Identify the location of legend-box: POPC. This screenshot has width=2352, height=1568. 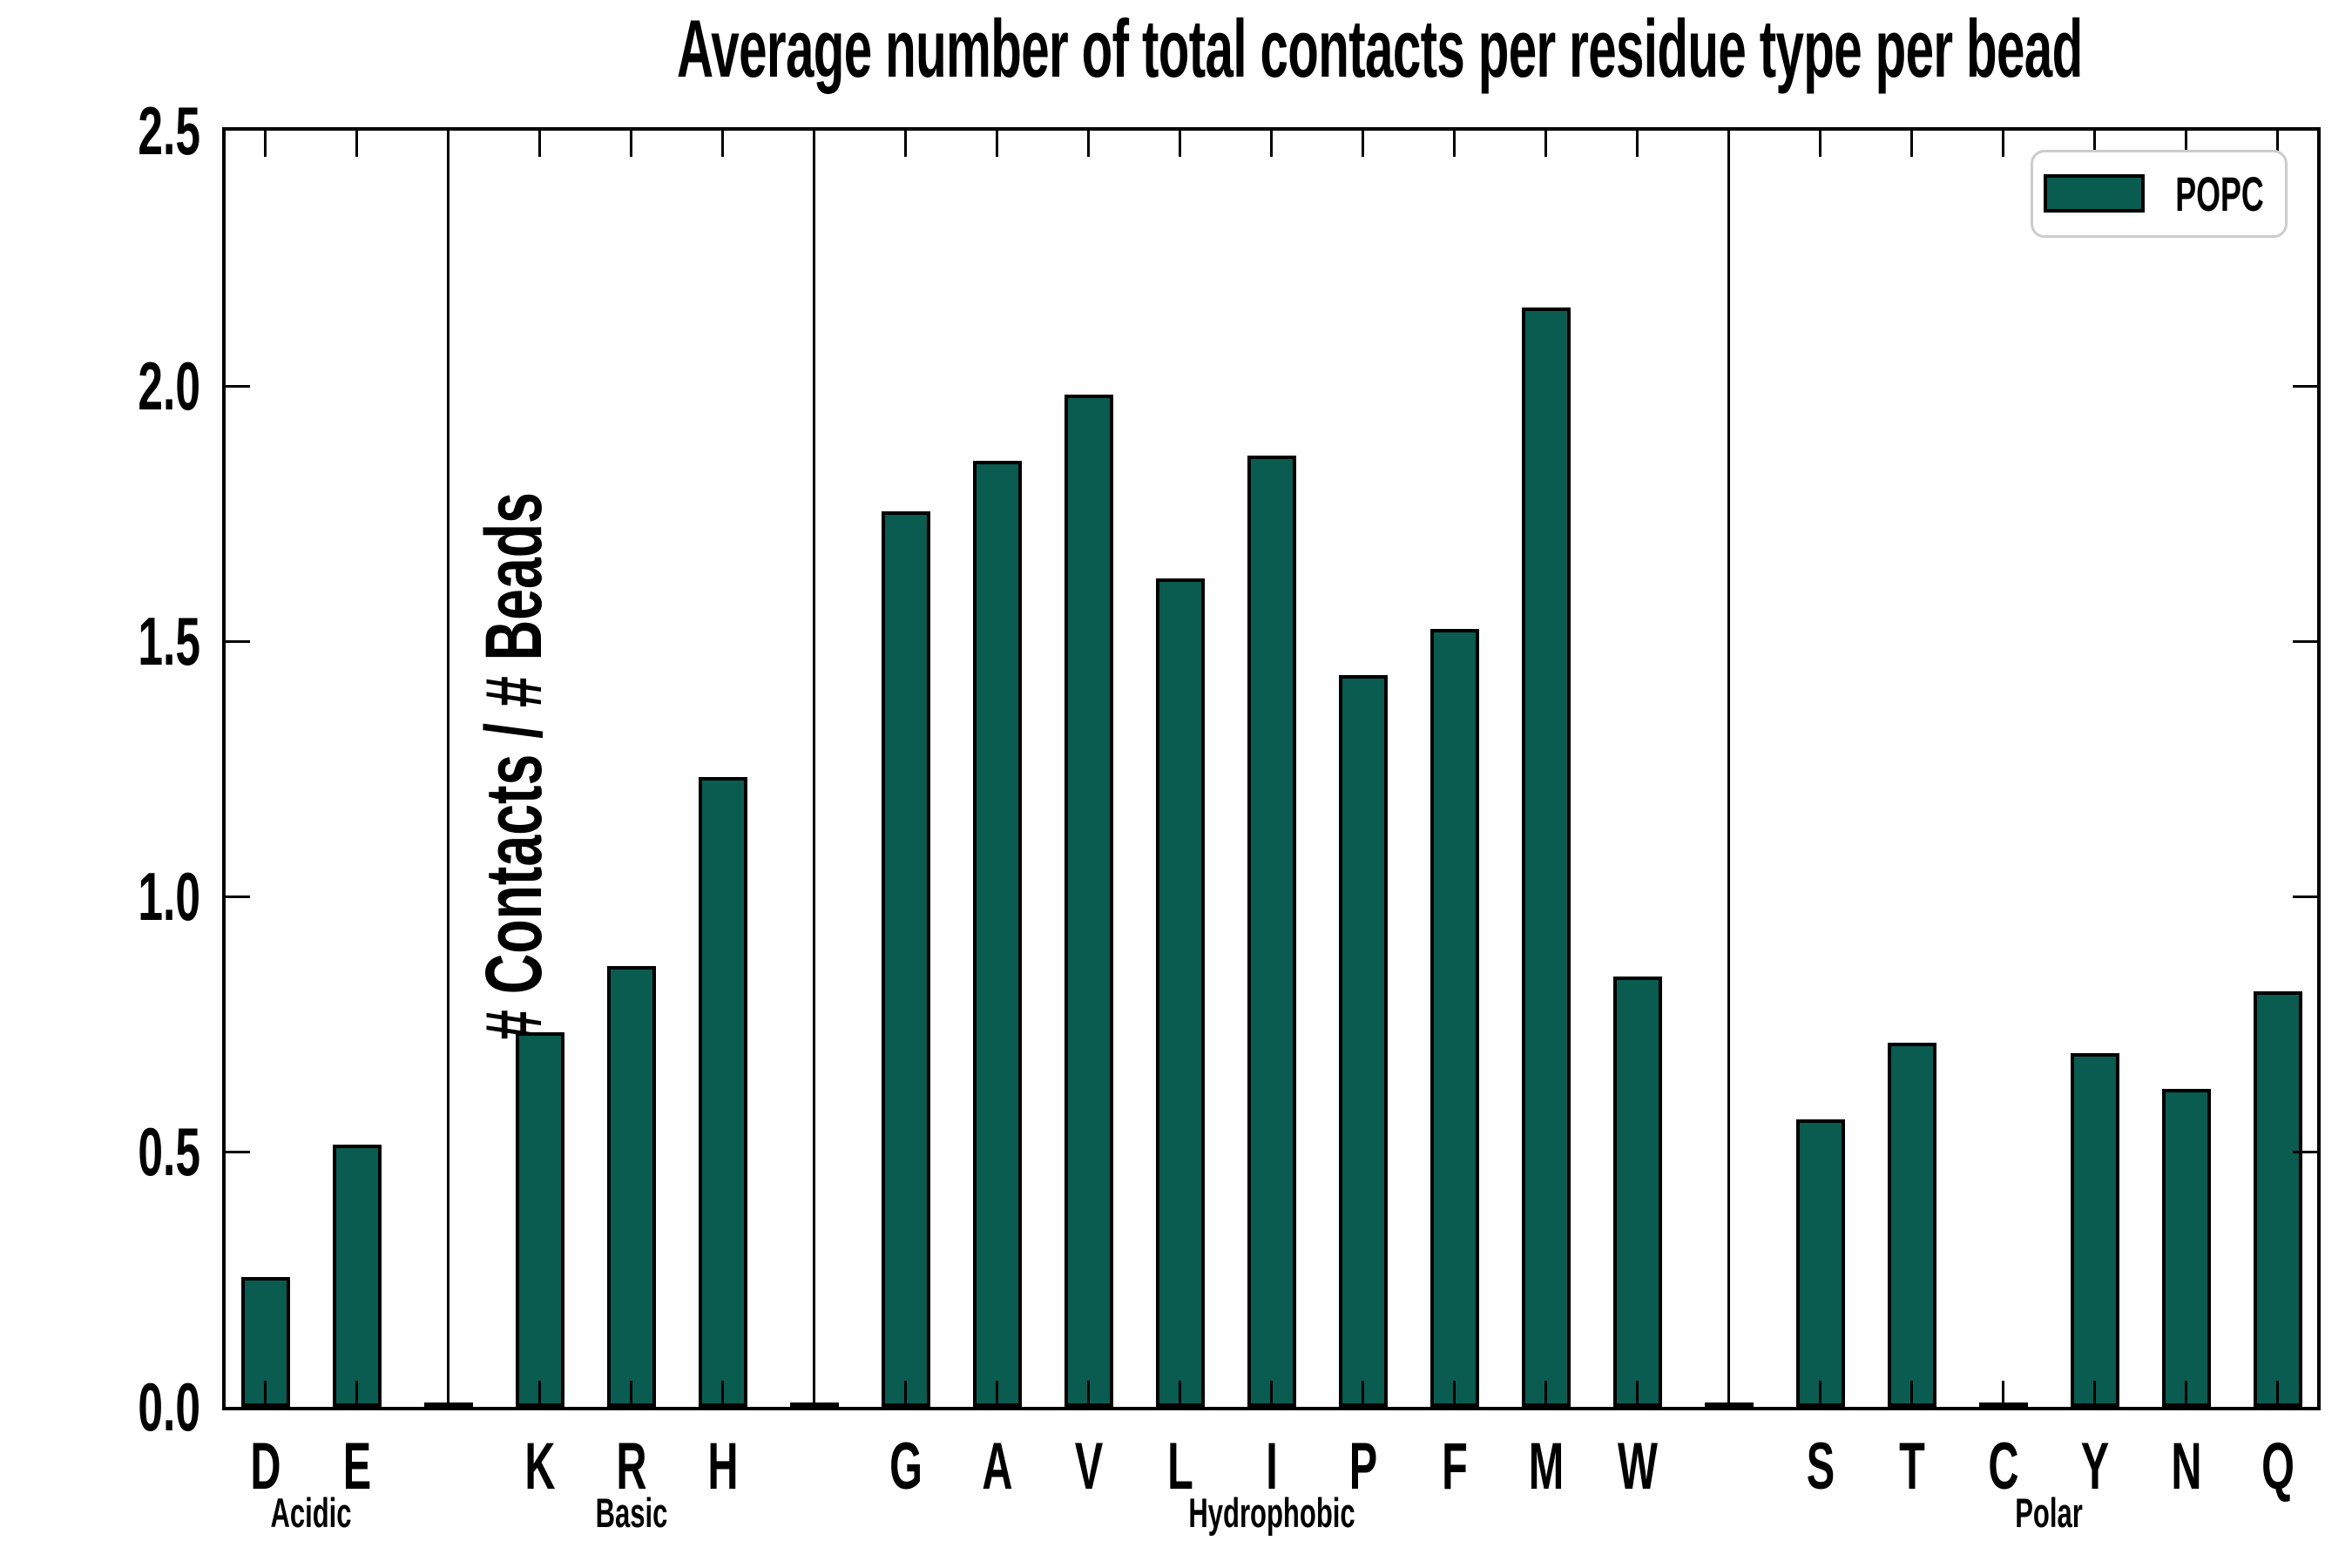
(2159, 194).